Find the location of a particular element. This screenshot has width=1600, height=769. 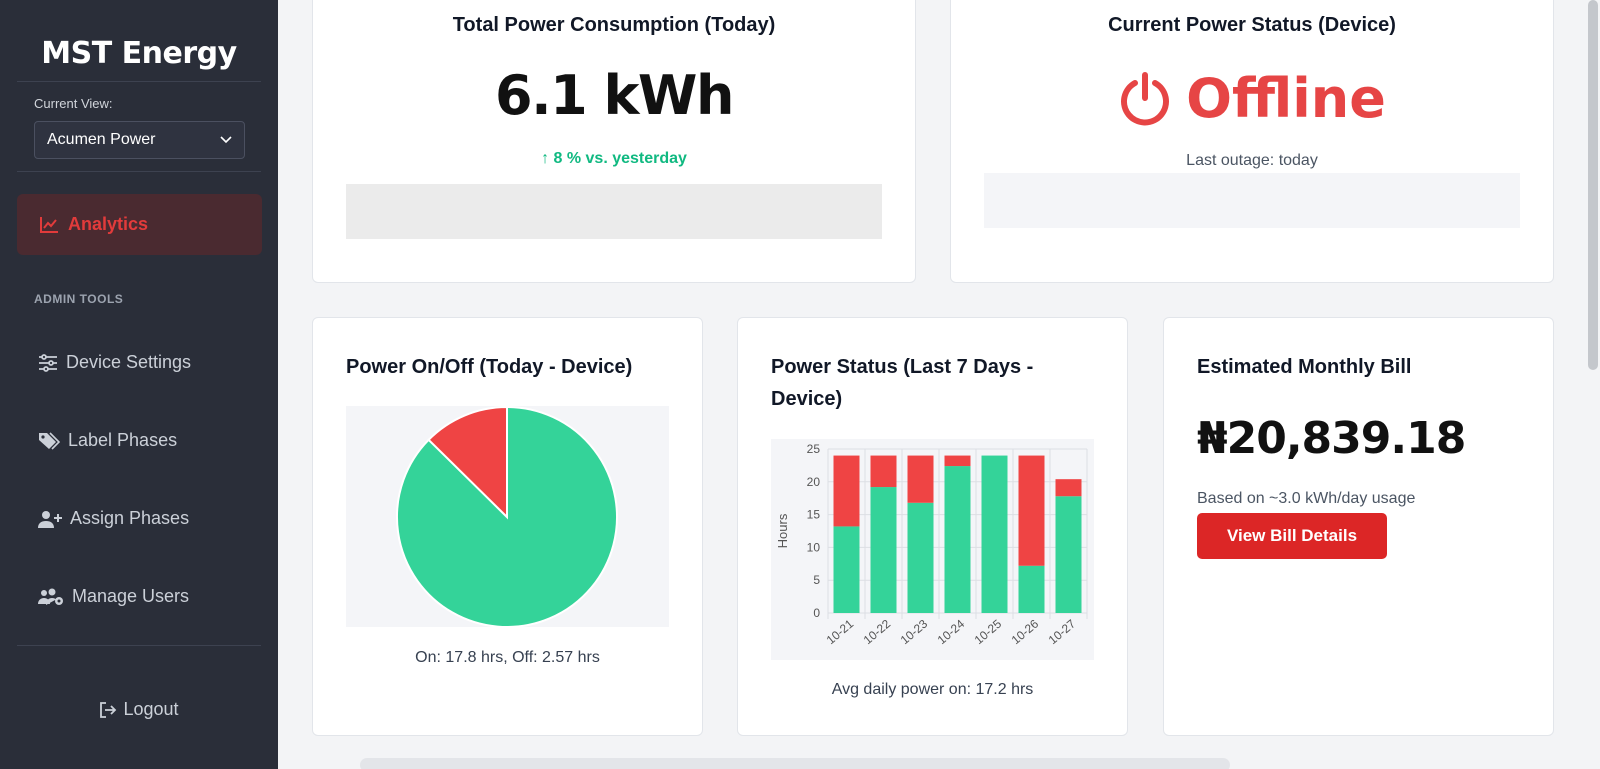

sidebar-item-label: Assign Phases is located at coordinates (130, 518).